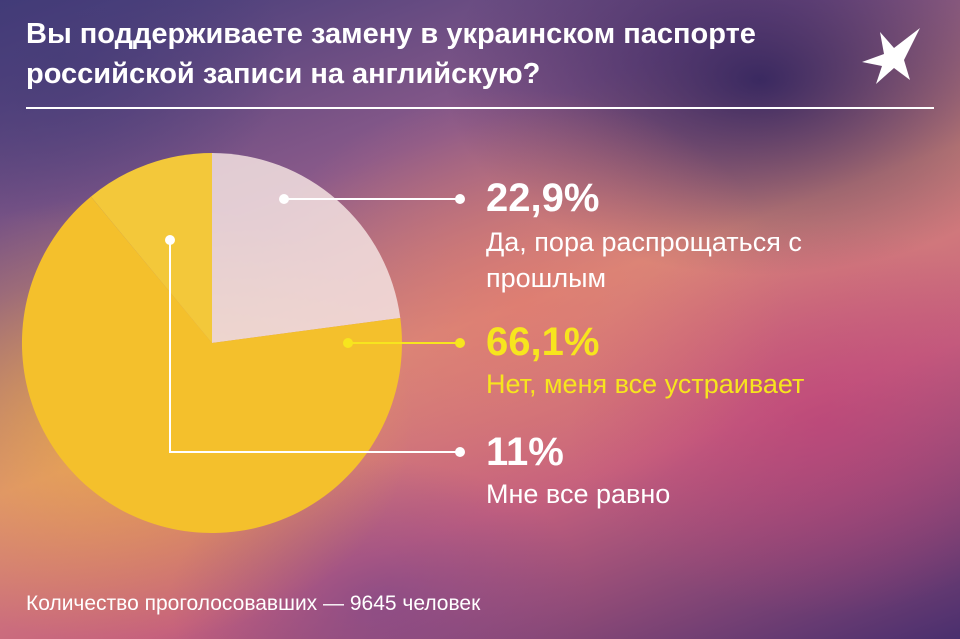 The width and height of the screenshot is (960, 639). What do you see at coordinates (348, 343) in the screenshot?
I see `leader-dot-no-start` at bounding box center [348, 343].